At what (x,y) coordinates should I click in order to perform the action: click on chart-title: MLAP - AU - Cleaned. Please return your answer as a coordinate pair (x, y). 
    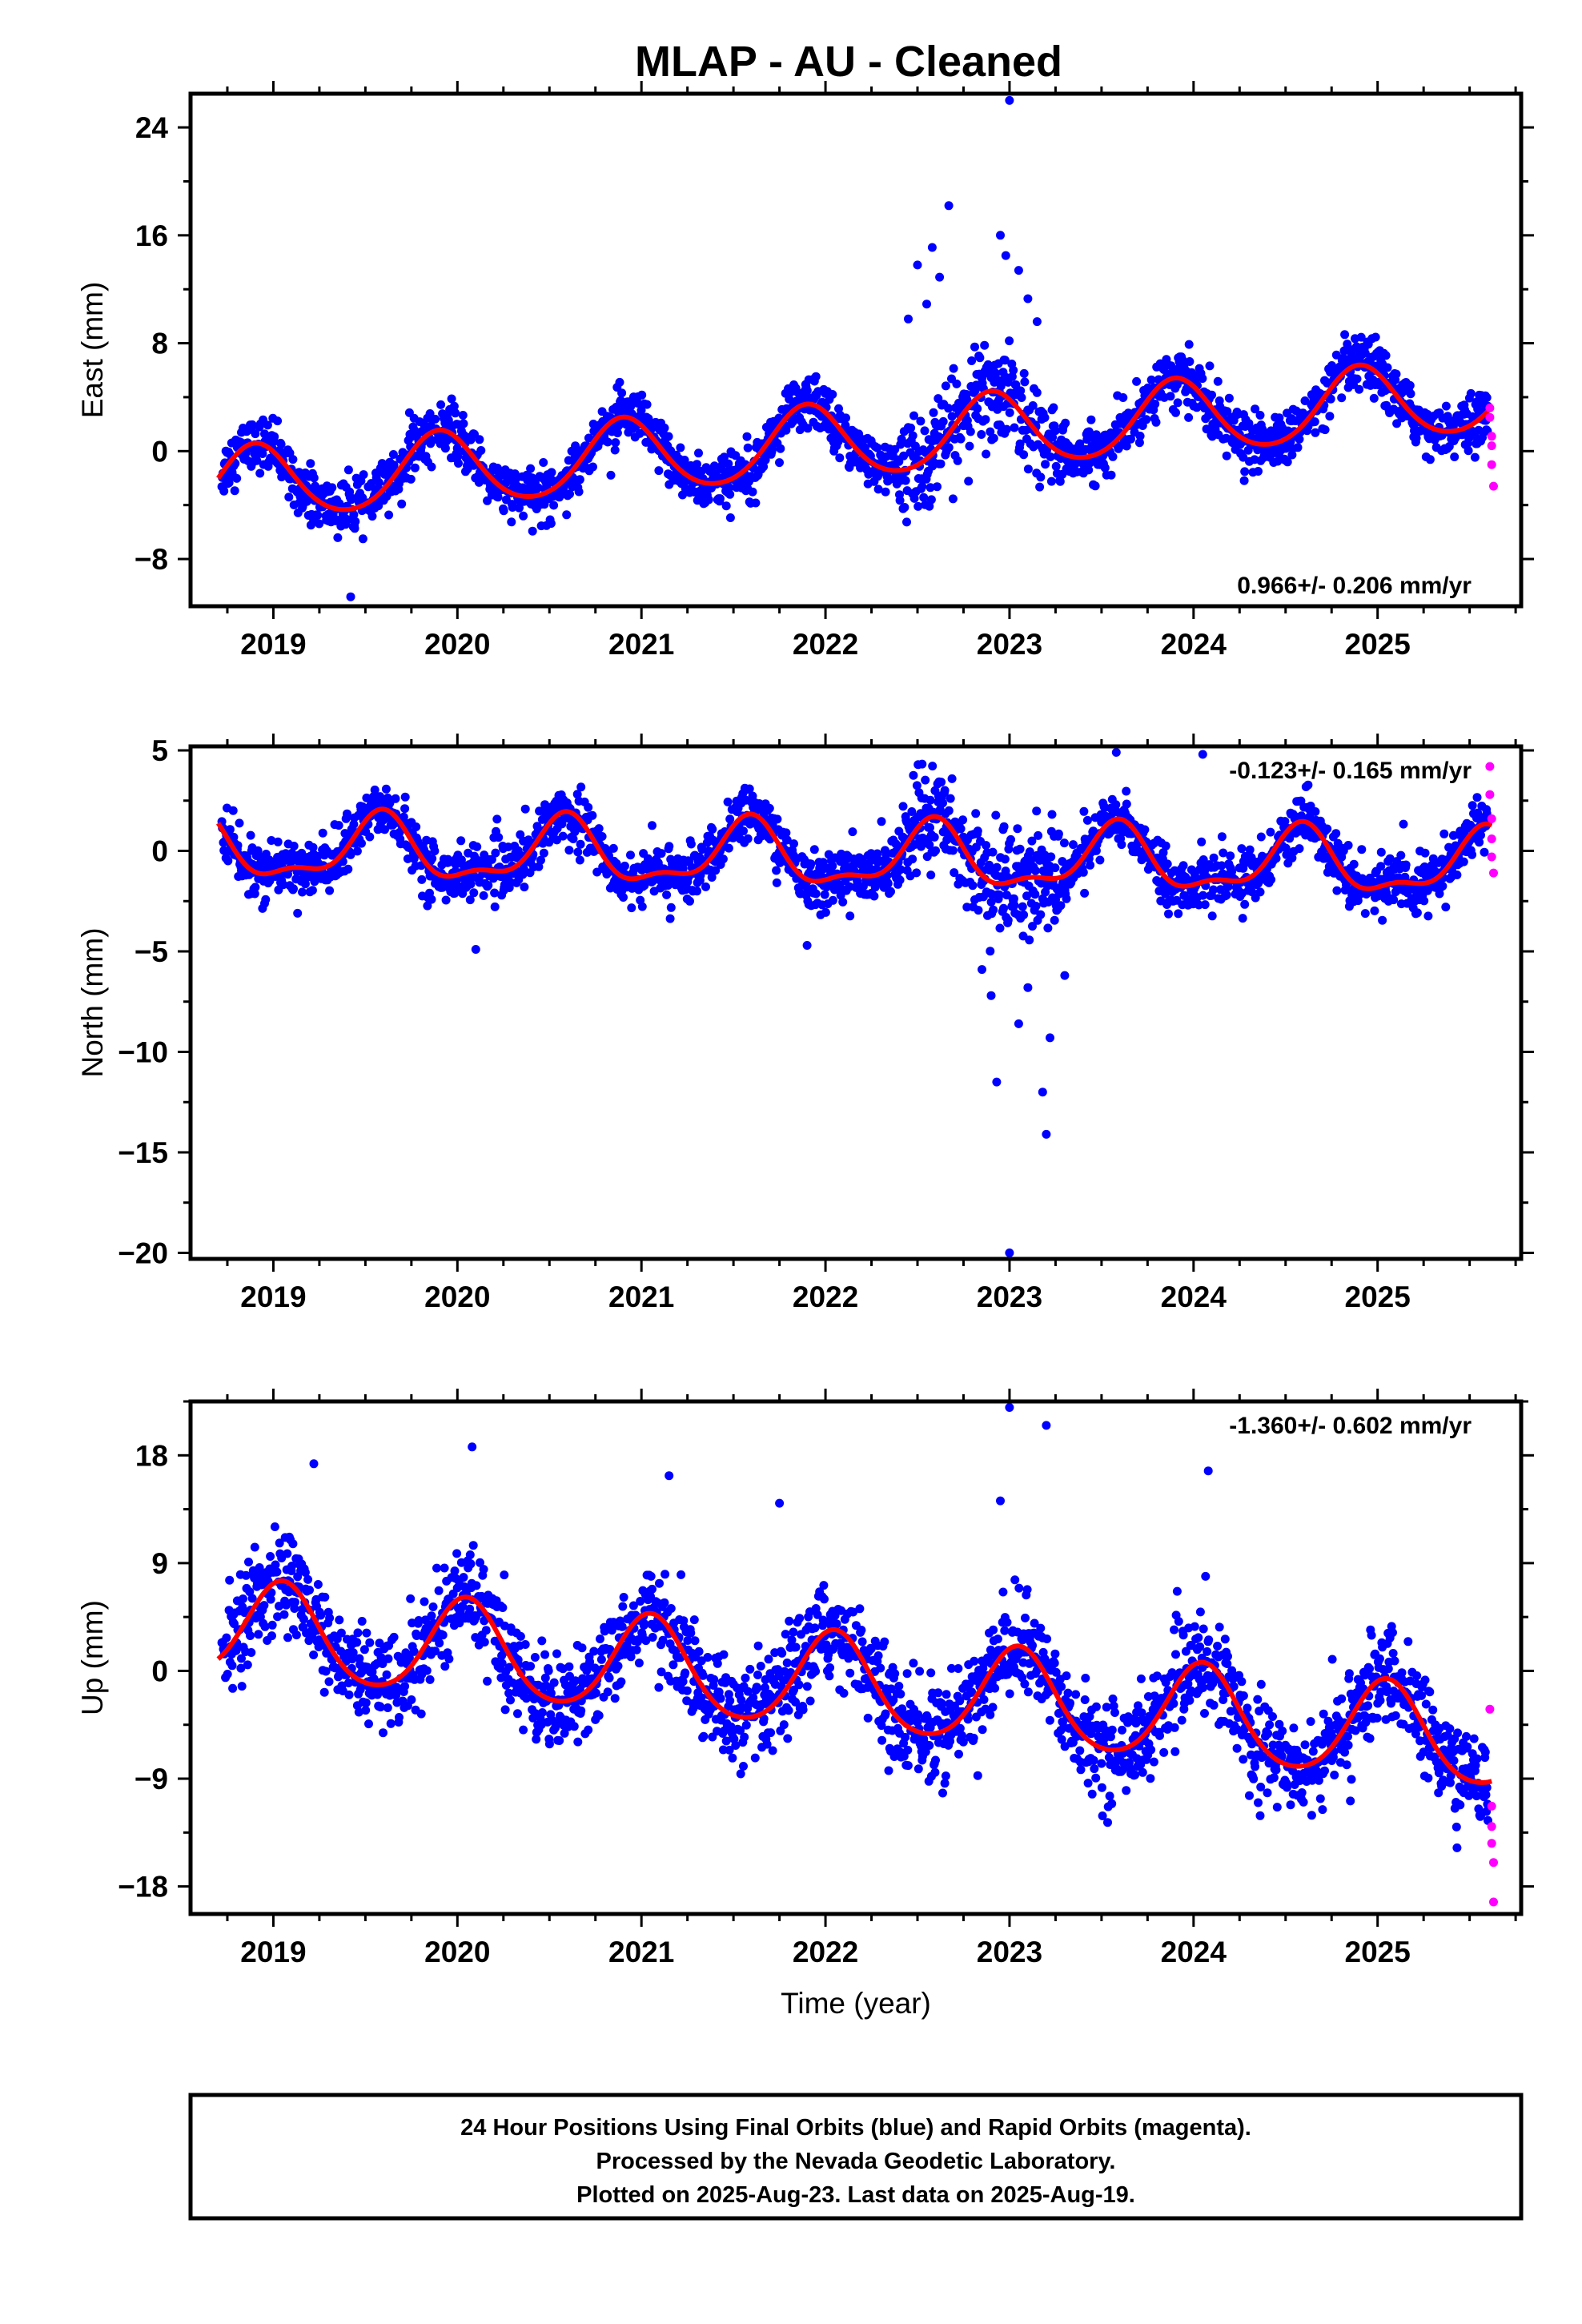
    Looking at the image, I should click on (848, 62).